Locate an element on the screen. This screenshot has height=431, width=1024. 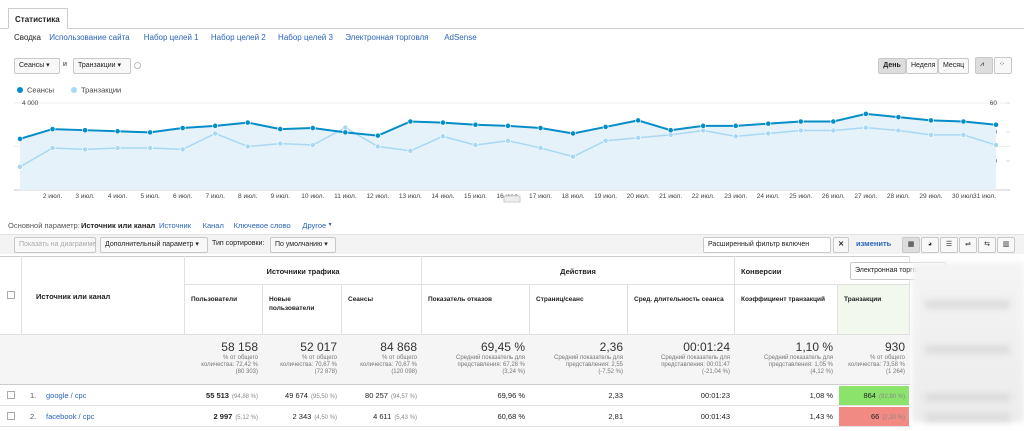
blurred-block is located at coordinates (967, 304).